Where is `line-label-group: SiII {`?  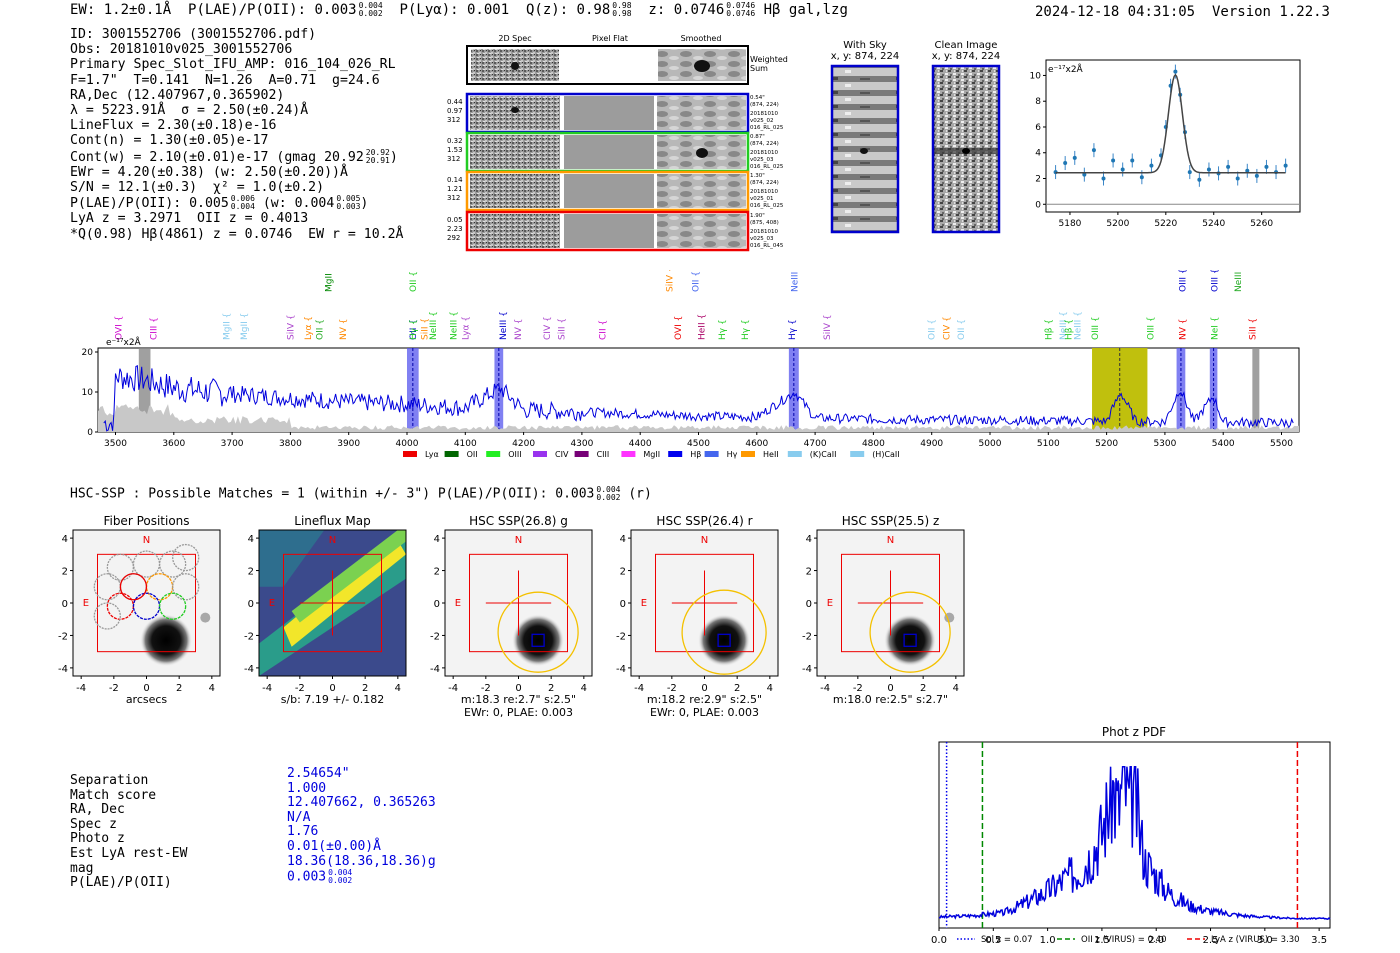 line-label-group: SiII { is located at coordinates (1253, 329).